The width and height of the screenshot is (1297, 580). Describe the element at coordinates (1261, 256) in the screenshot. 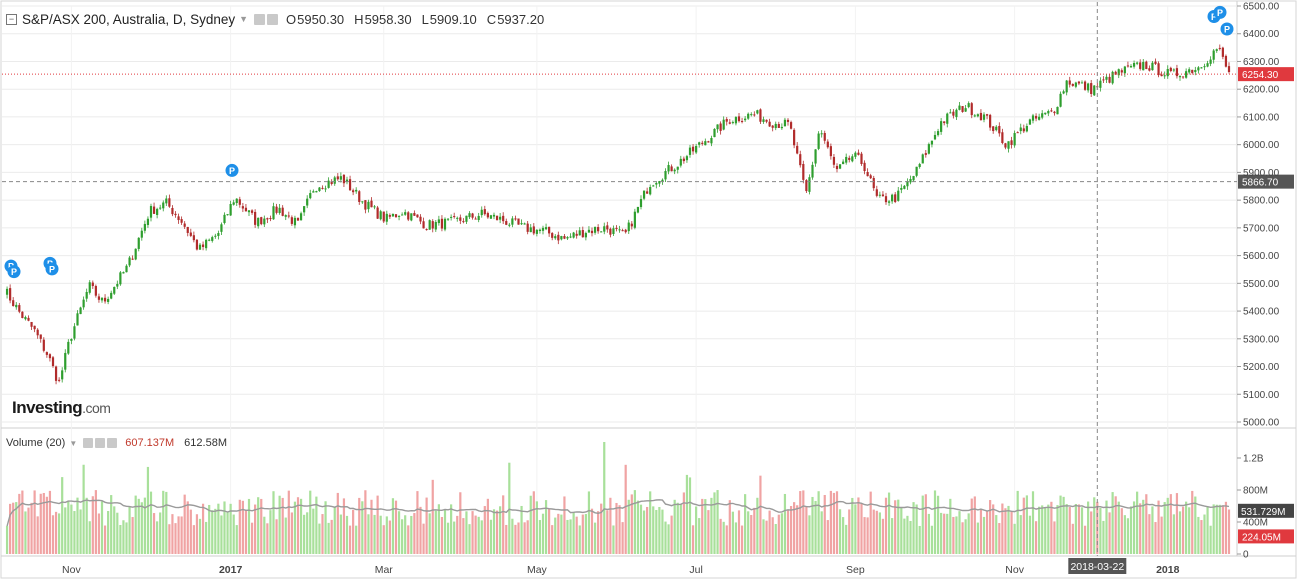

I see `y-tick-label: 5600.00` at that location.